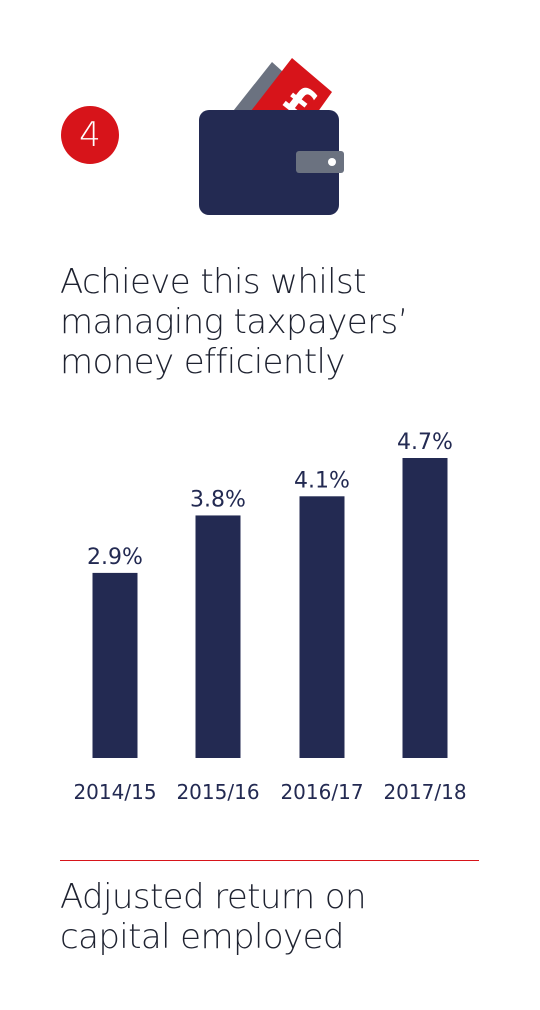  Describe the element at coordinates (234, 322) in the screenshot. I see `heading-line-2: managing taxpayers’` at that location.